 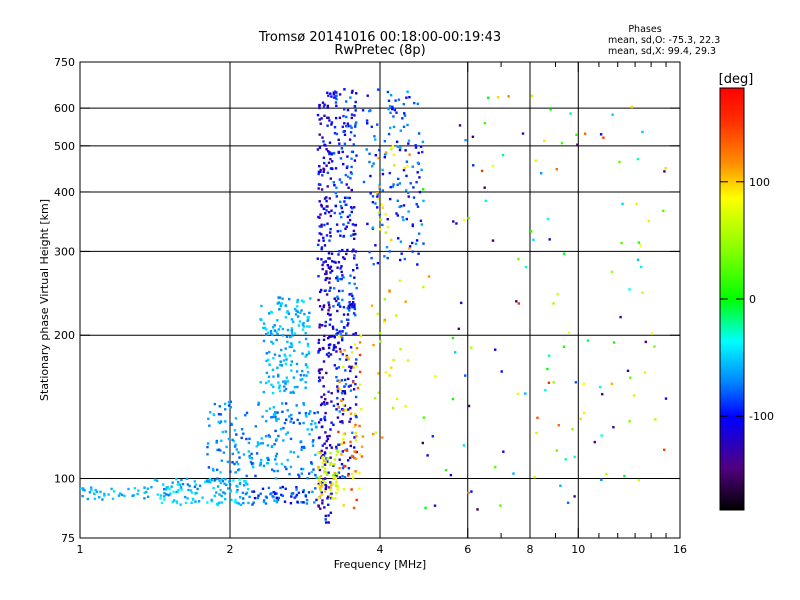 What do you see at coordinates (578, 549) in the screenshot?
I see `x-tick-label: 10` at bounding box center [578, 549].